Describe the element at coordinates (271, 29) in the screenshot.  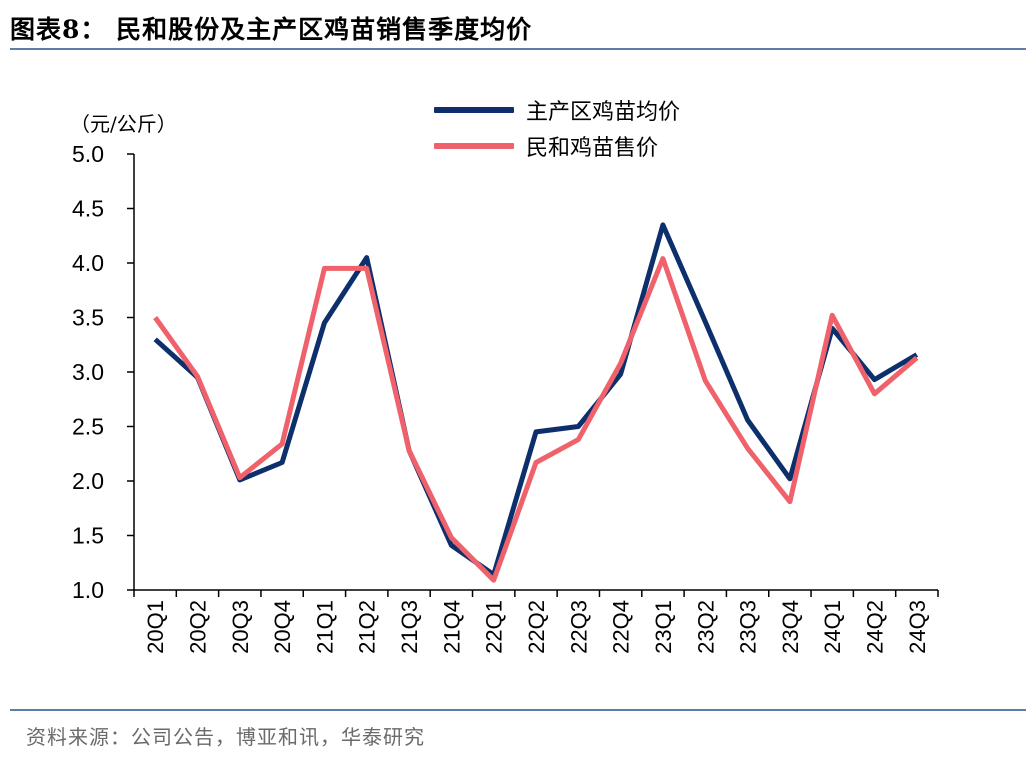
I see `figure-title: 图表8： 民和股份及主产区鸡苗销售季度均价` at that location.